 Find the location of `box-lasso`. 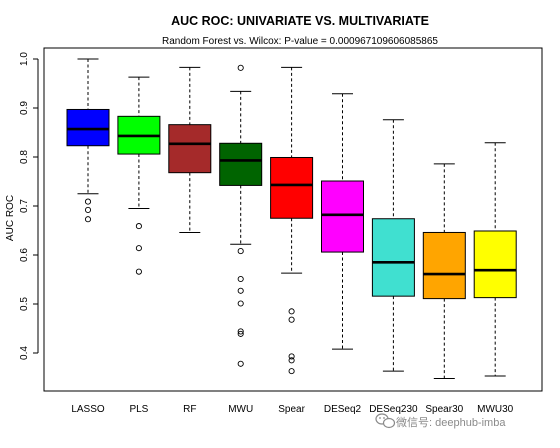

box-lasso is located at coordinates (88, 140).